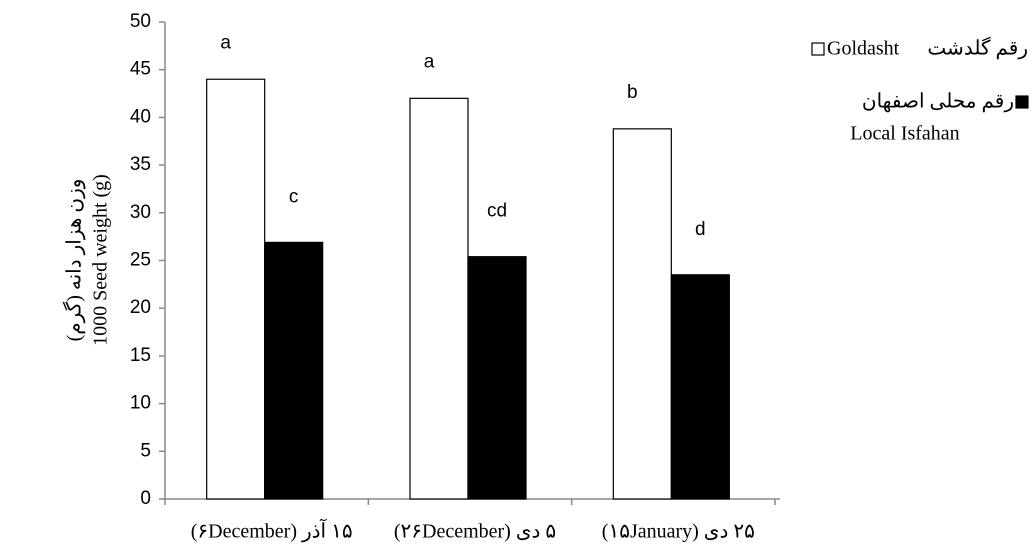 This screenshot has height=555, width=1032. I want to click on y-tick-label: 50, so click(140, 21).